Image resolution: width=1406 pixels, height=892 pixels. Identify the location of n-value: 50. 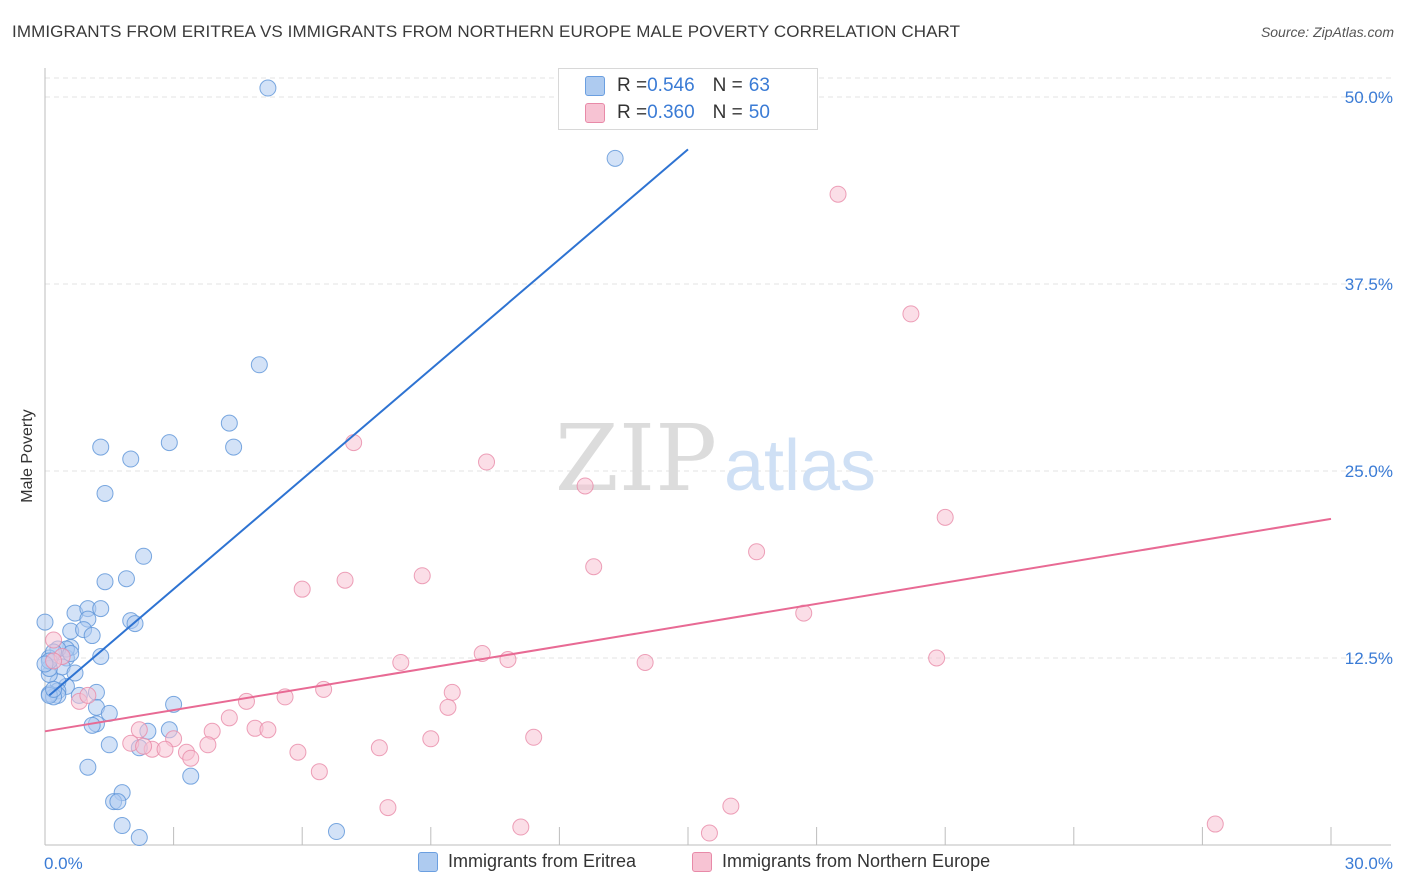
(759, 112).